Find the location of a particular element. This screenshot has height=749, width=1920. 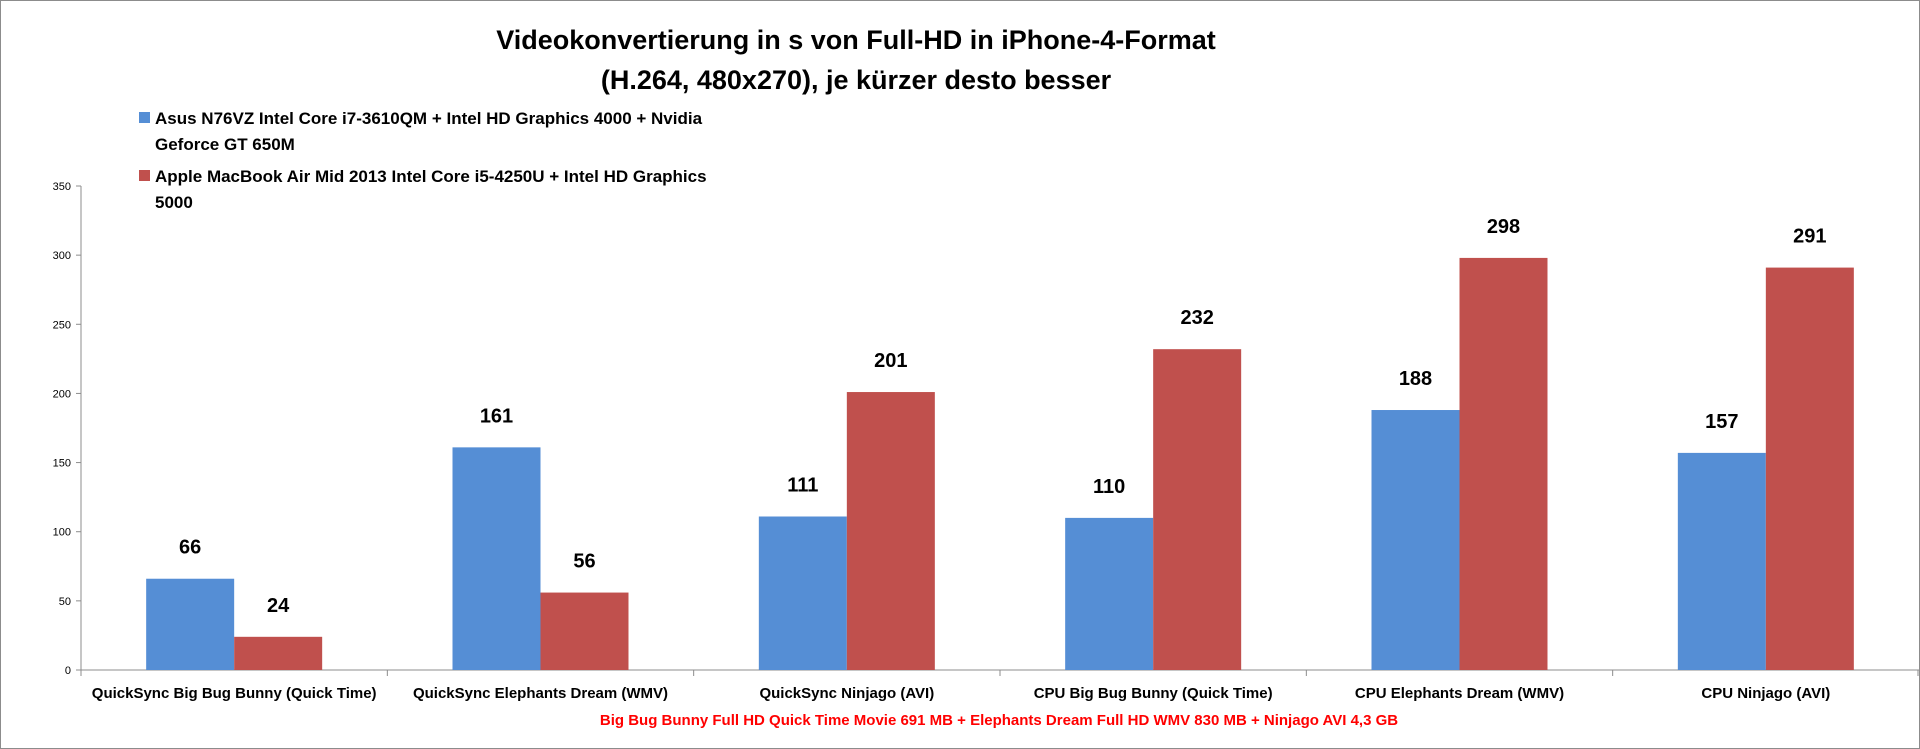

y-tick-label: 150 is located at coordinates (62, 464).